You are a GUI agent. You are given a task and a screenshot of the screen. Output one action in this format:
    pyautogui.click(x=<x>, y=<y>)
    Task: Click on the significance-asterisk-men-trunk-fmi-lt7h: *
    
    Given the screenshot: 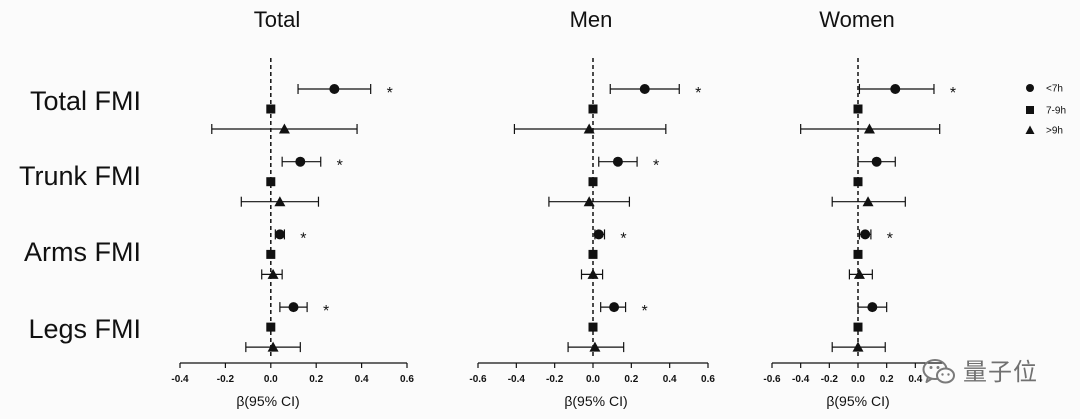 What is the action you would take?
    pyautogui.click(x=656, y=166)
    